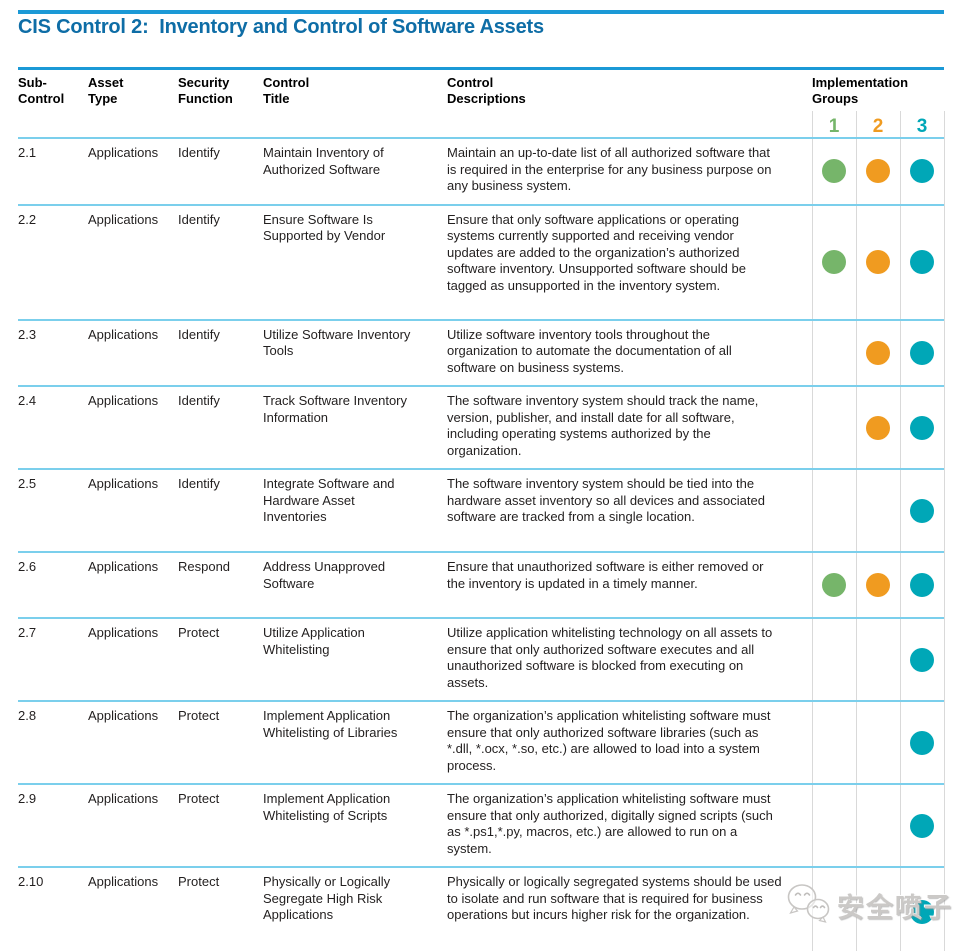 This screenshot has height=951, width=956. Describe the element at coordinates (31, 881) in the screenshot. I see `sub-control-id: 2.10` at that location.